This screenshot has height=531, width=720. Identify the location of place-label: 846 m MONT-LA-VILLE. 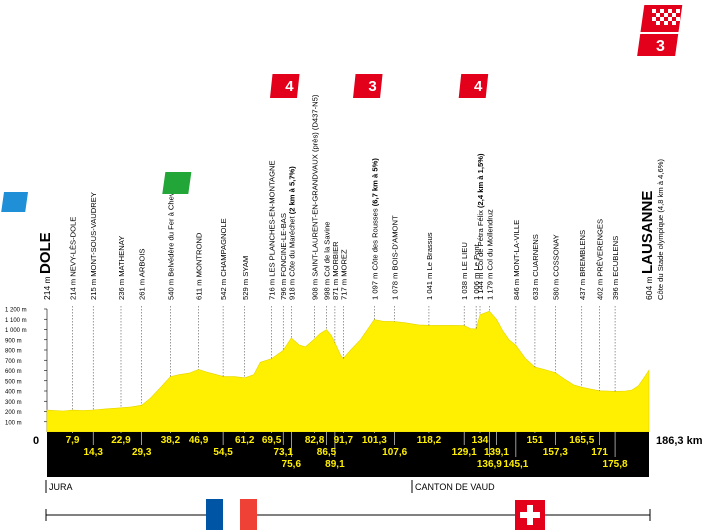
(516, 260).